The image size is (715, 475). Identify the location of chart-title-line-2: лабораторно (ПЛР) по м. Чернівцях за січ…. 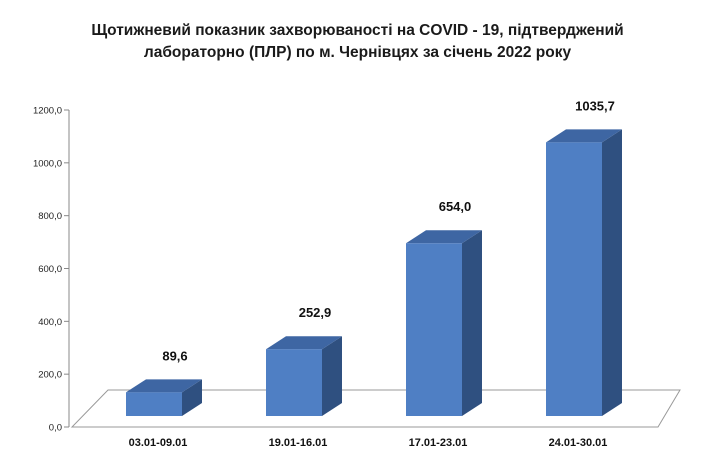
(357, 52).